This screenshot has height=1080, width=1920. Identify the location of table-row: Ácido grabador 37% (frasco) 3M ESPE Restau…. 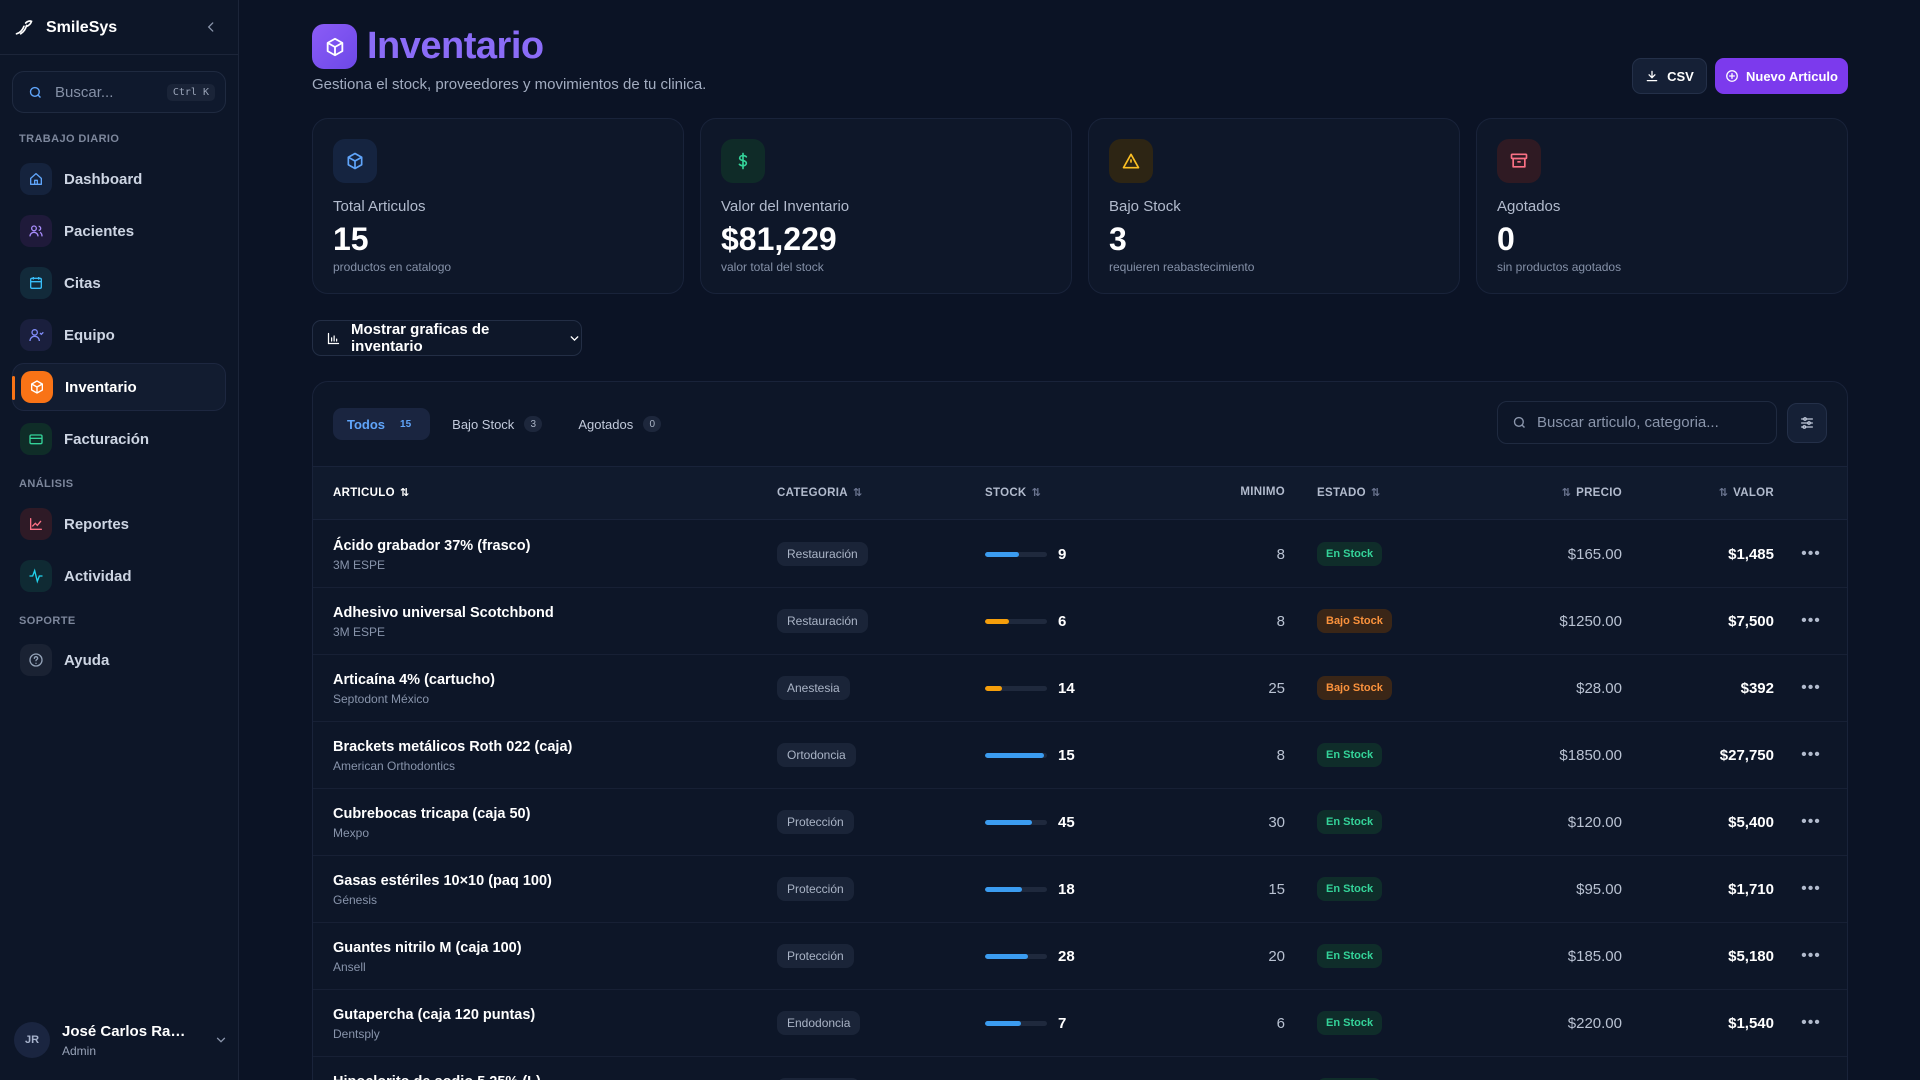
(1080, 554).